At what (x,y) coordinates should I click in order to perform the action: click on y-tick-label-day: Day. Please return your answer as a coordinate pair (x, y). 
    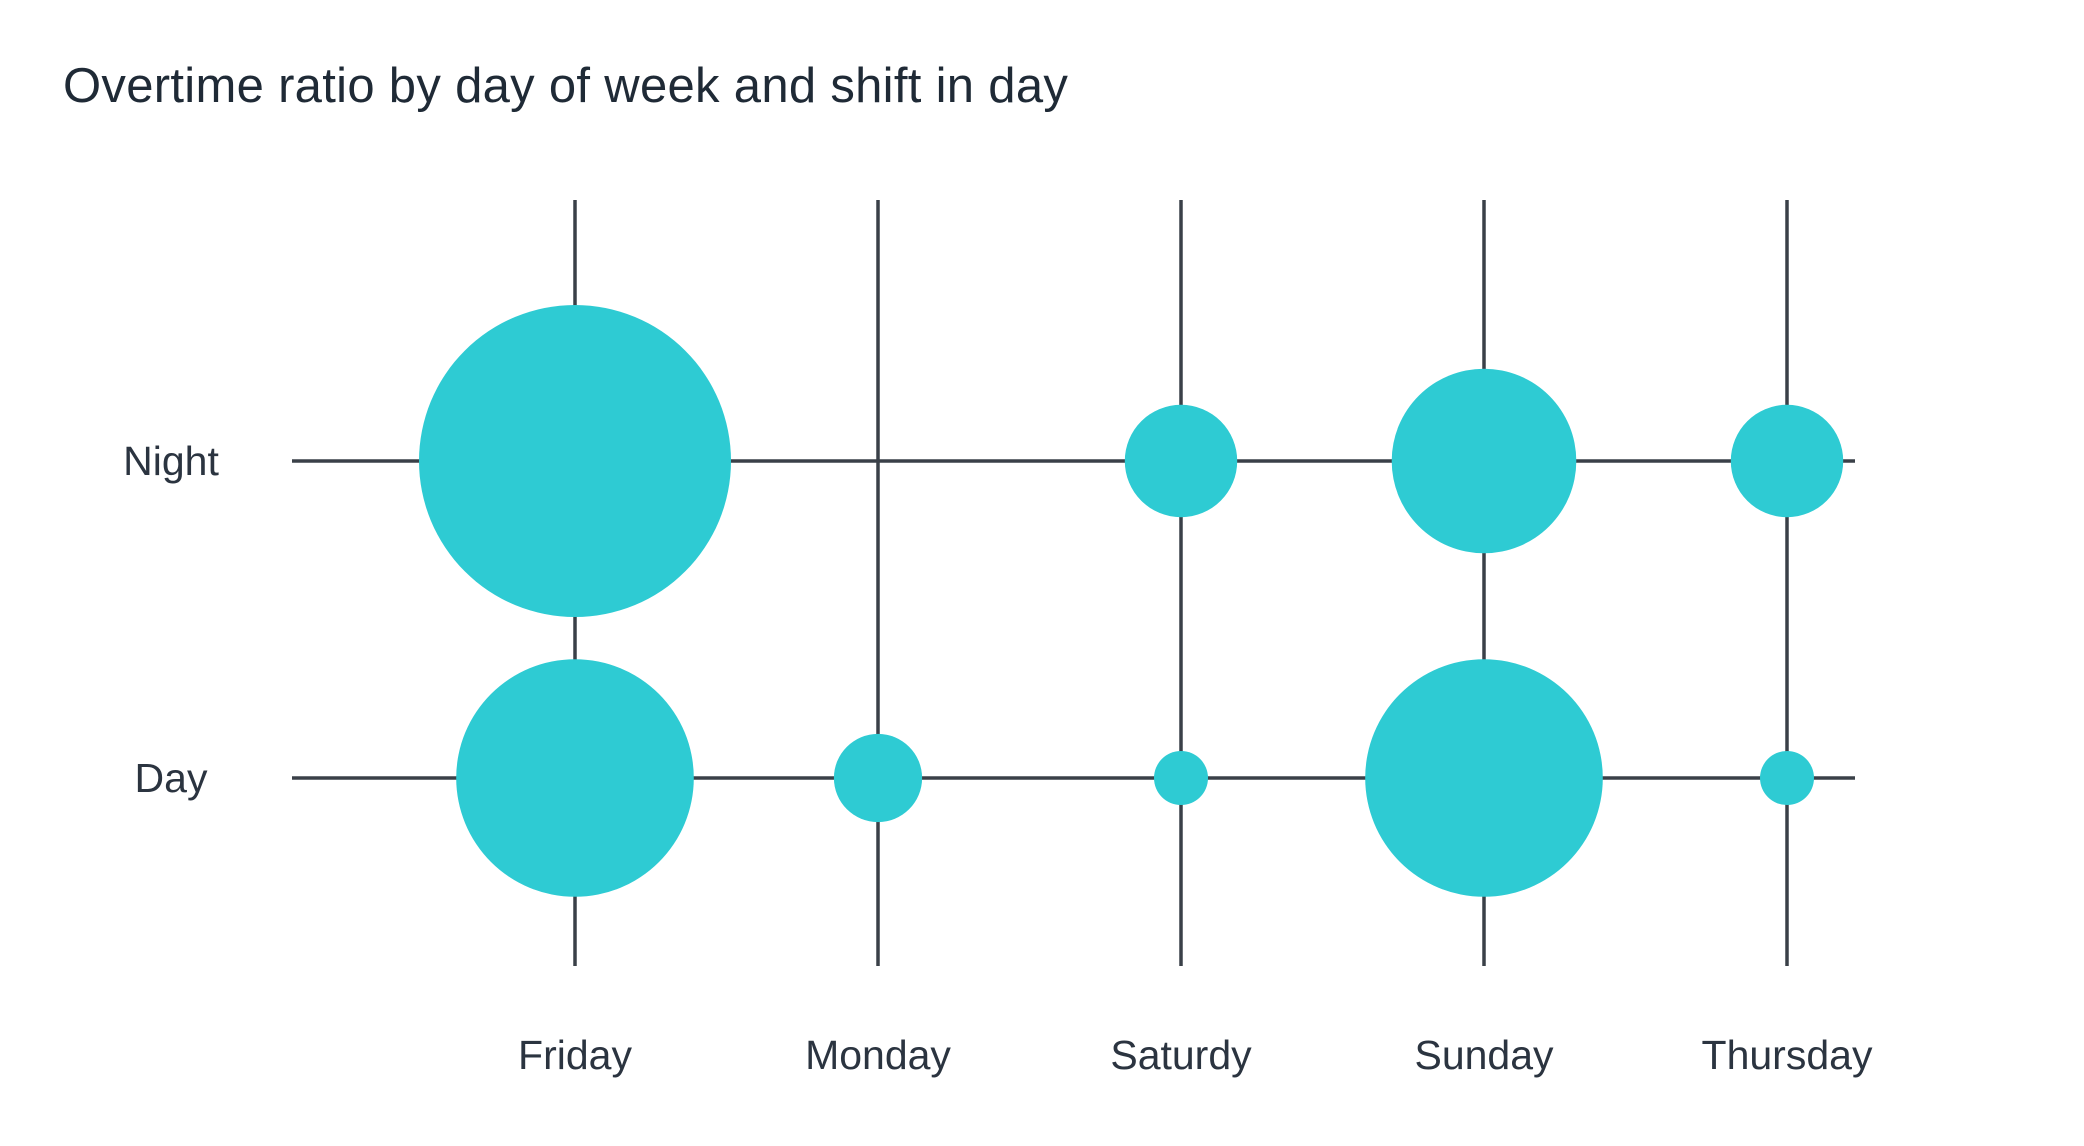
    Looking at the image, I should click on (171, 778).